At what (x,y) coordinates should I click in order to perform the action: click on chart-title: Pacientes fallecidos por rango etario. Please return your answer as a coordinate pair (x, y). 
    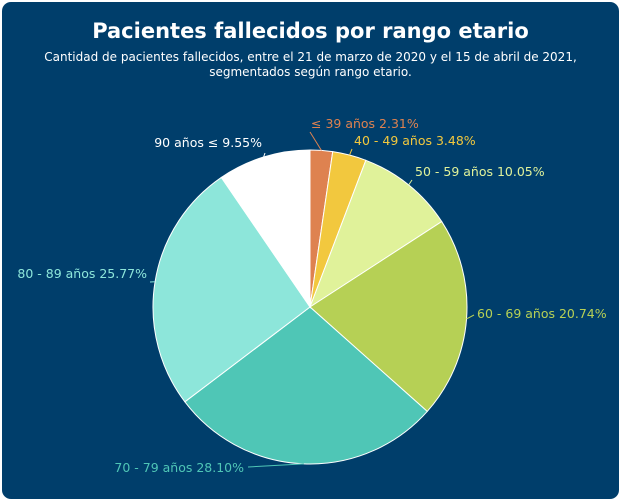
    Looking at the image, I should click on (310, 31).